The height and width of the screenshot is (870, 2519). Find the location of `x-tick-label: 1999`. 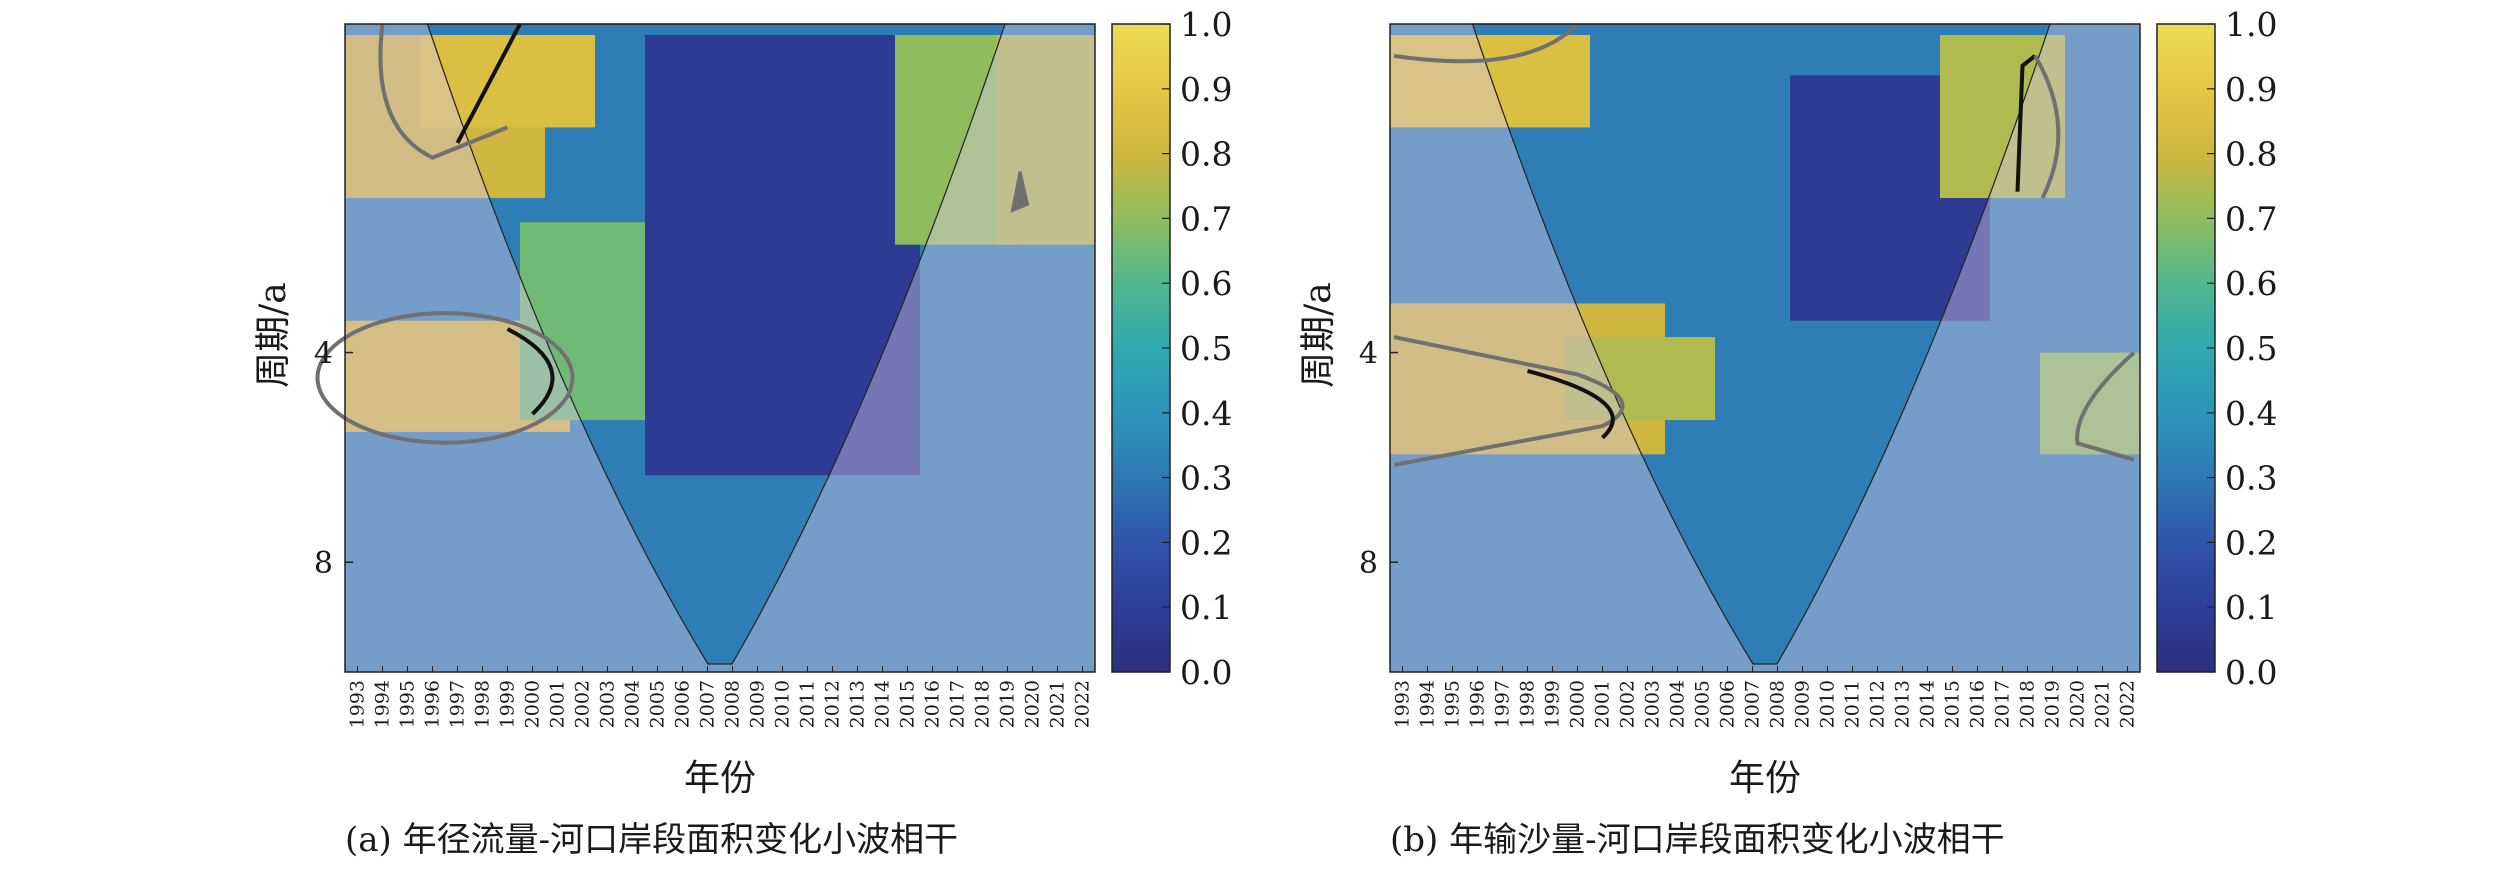

x-tick-label: 1999 is located at coordinates (508, 704).